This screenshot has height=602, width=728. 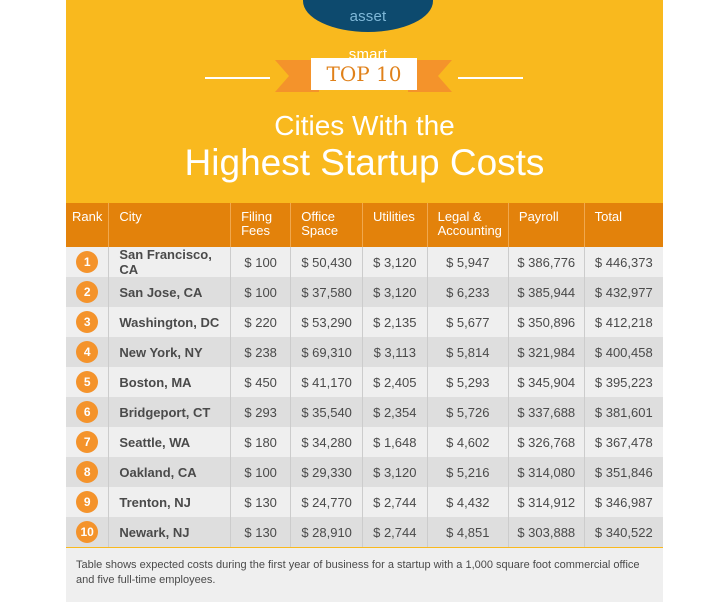 What do you see at coordinates (623, 442) in the screenshot?
I see `total-cell: $ 367,478` at bounding box center [623, 442].